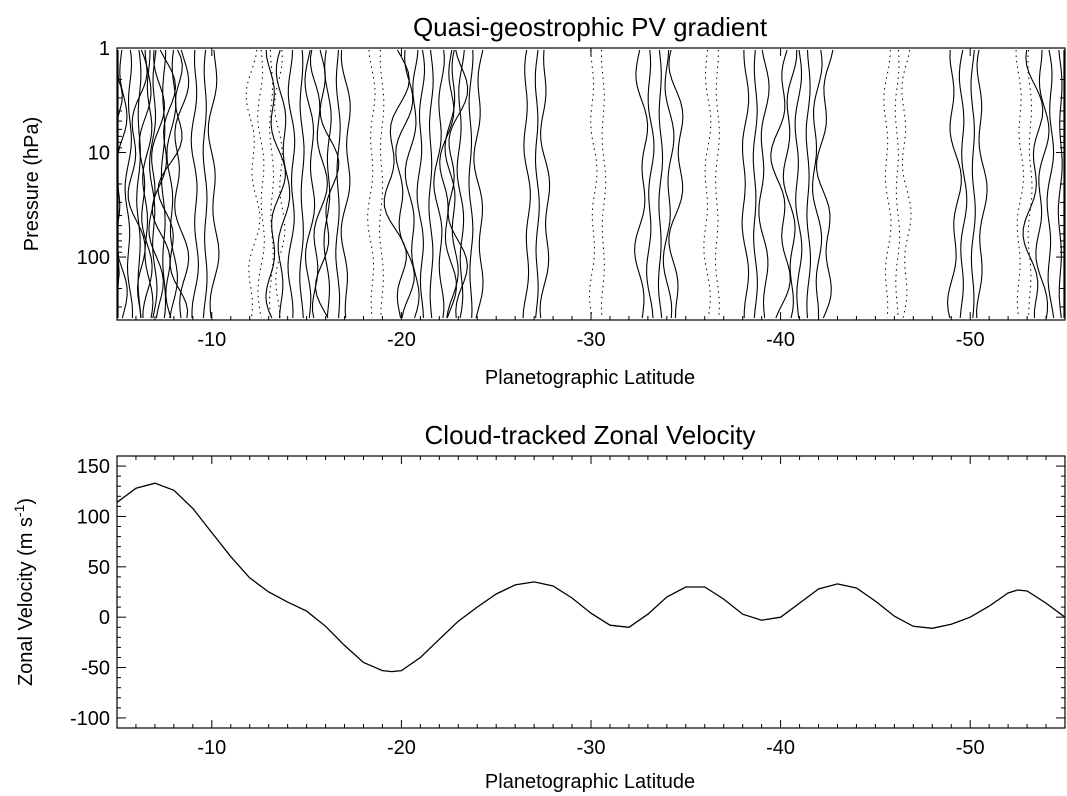 The height and width of the screenshot is (796, 1067). I want to click on pv-y-tick-label: 10, so click(99, 154).